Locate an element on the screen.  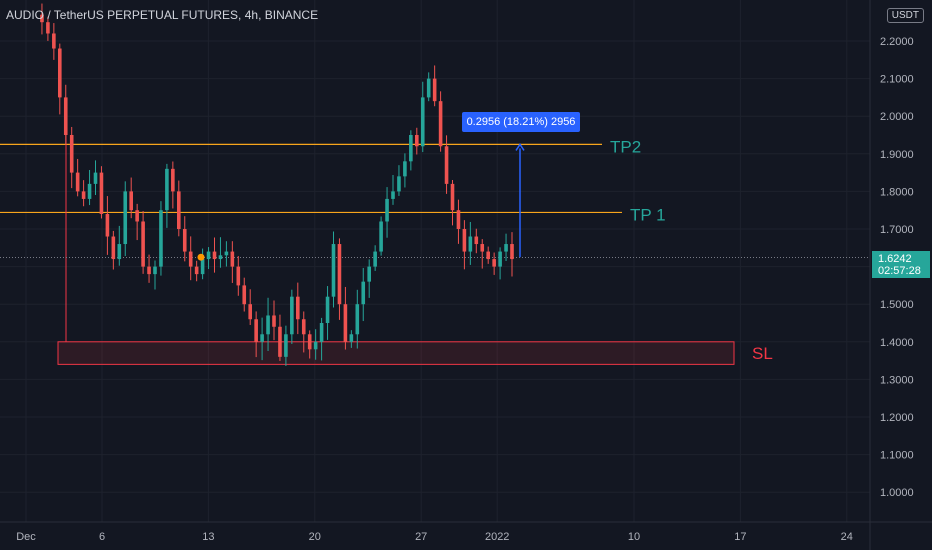
price-tick-label: 2.0000 is located at coordinates (897, 117).